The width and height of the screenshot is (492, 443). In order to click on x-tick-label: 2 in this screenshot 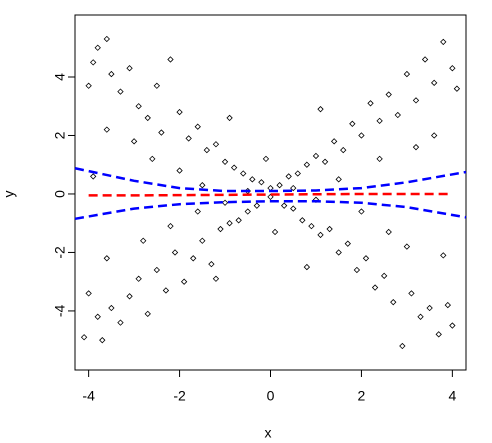, I will do `click(362, 396)`.